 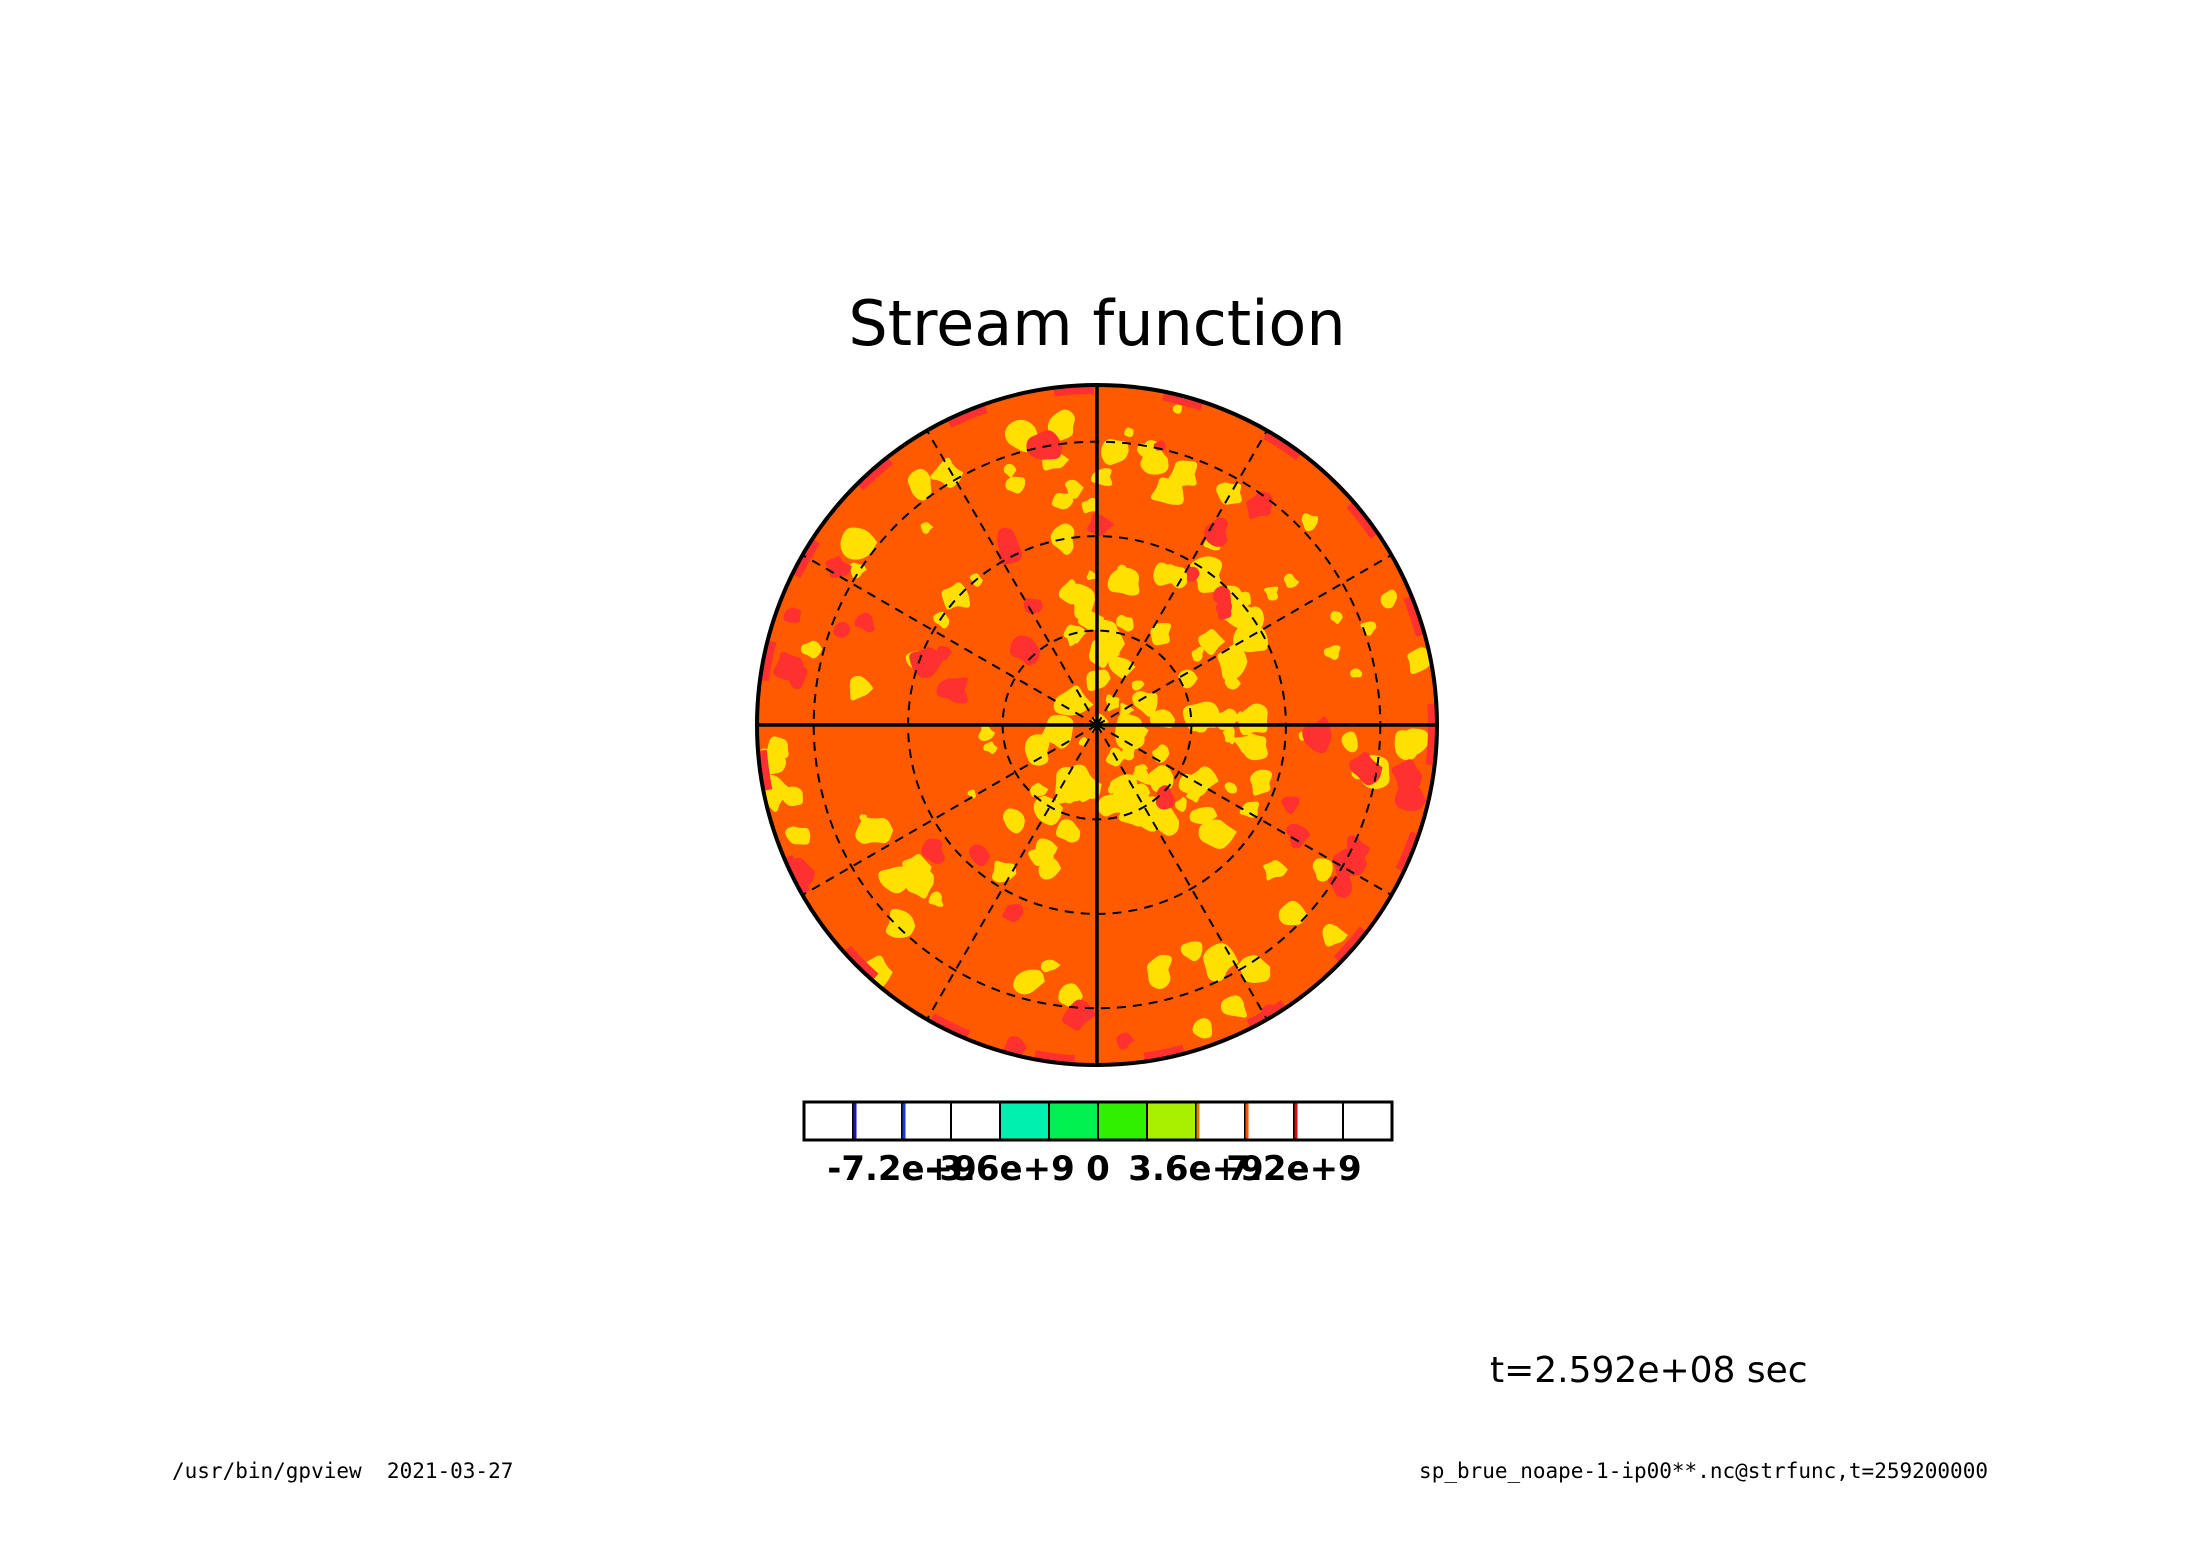 I want to click on colorbar-frame, so click(x=1098, y=1121).